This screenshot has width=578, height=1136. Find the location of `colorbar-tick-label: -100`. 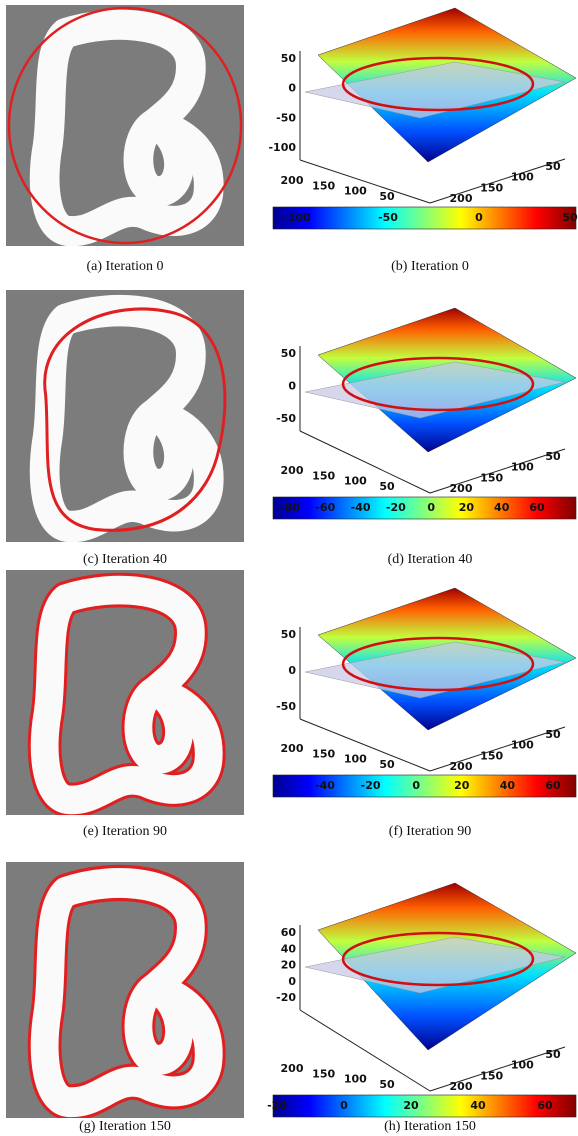

colorbar-tick-label: -100 is located at coordinates (297, 217).